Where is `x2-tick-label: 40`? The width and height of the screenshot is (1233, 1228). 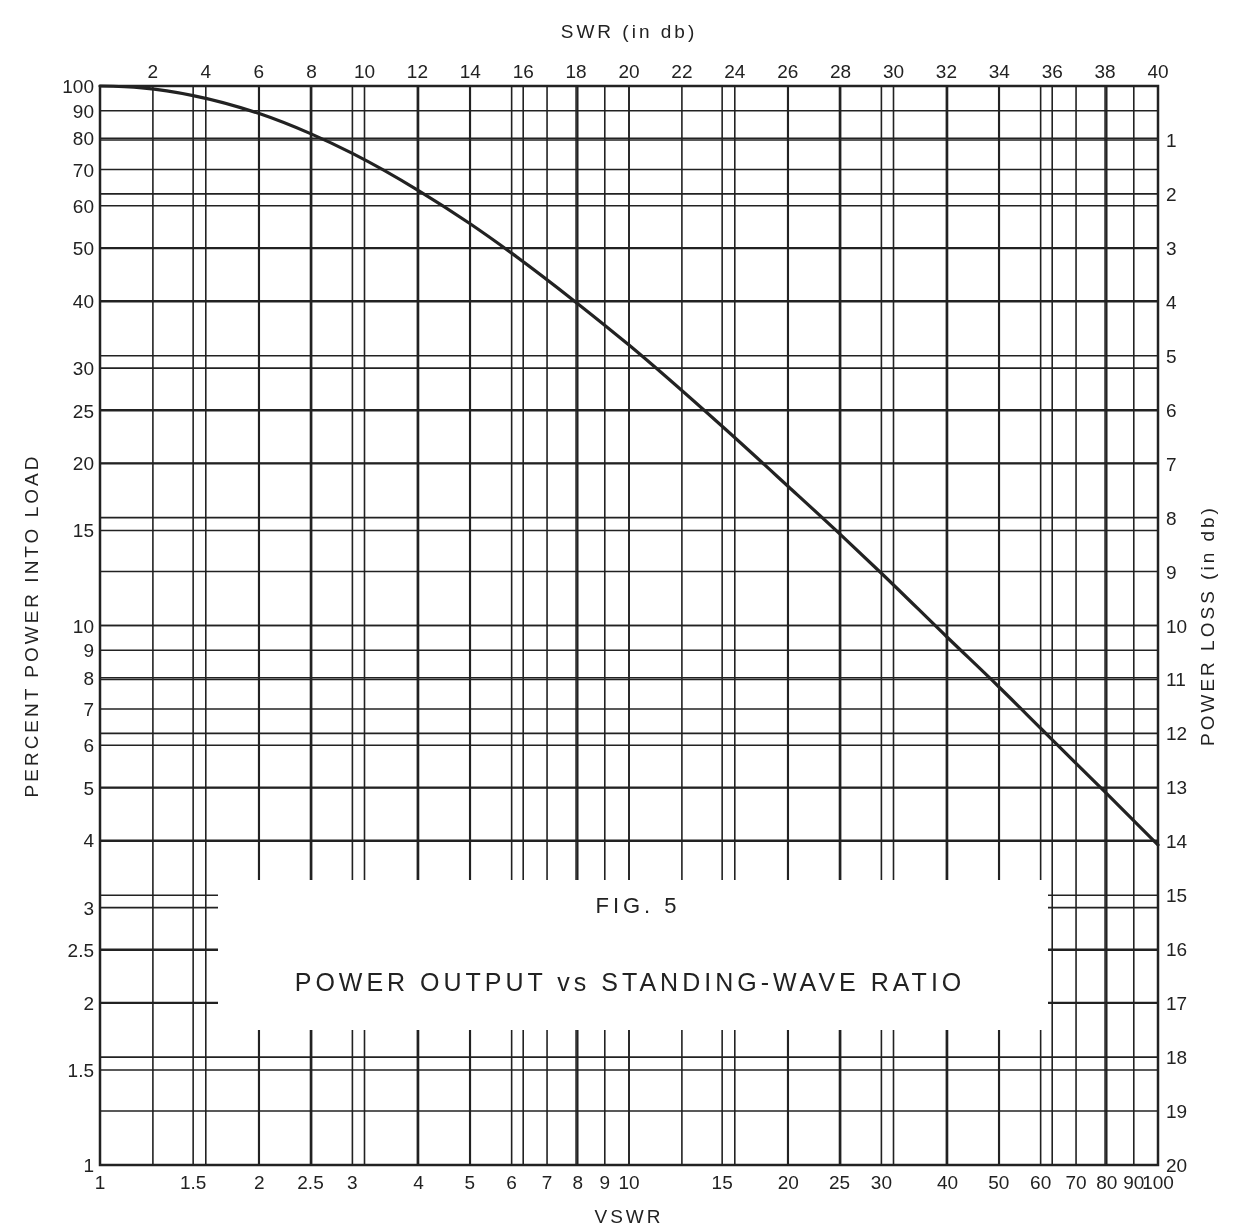 x2-tick-label: 40 is located at coordinates (1158, 71).